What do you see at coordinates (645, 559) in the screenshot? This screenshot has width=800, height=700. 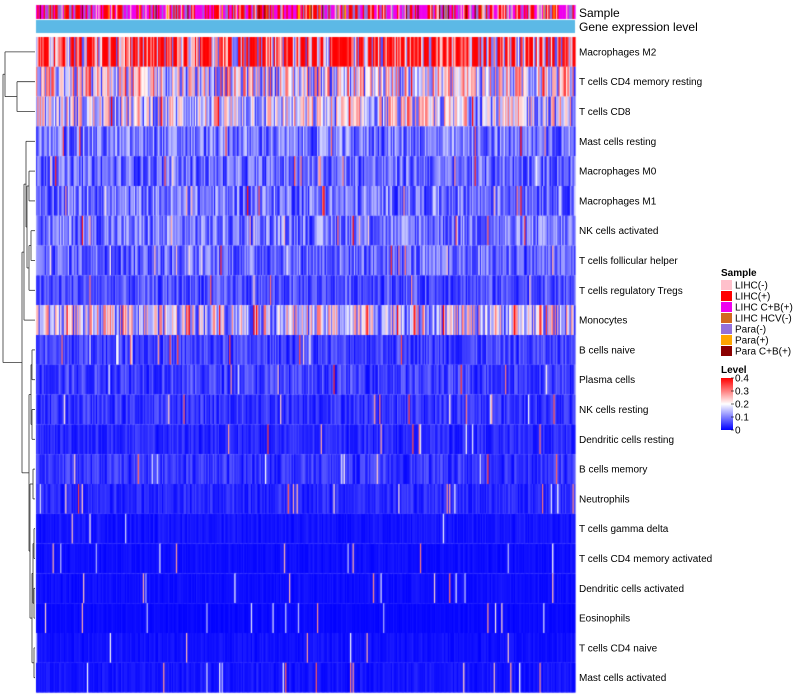 I see `row-label: T cells CD4 memory activated` at bounding box center [645, 559].